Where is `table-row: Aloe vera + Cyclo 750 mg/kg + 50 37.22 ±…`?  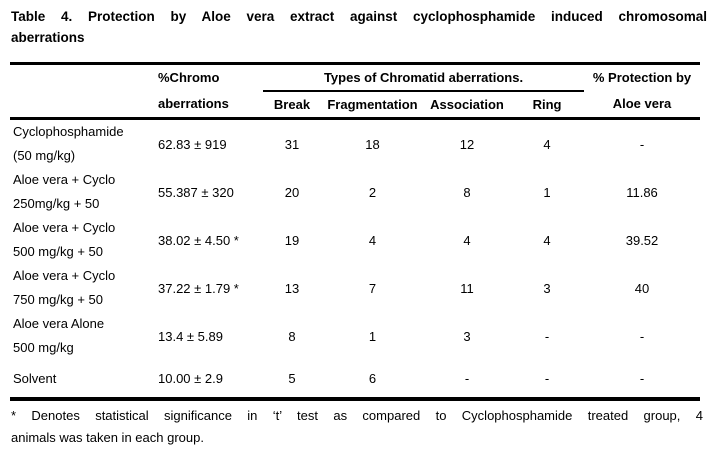 table-row: Aloe vera + Cyclo 750 mg/kg + 50 37.22 ±… is located at coordinates (355, 288).